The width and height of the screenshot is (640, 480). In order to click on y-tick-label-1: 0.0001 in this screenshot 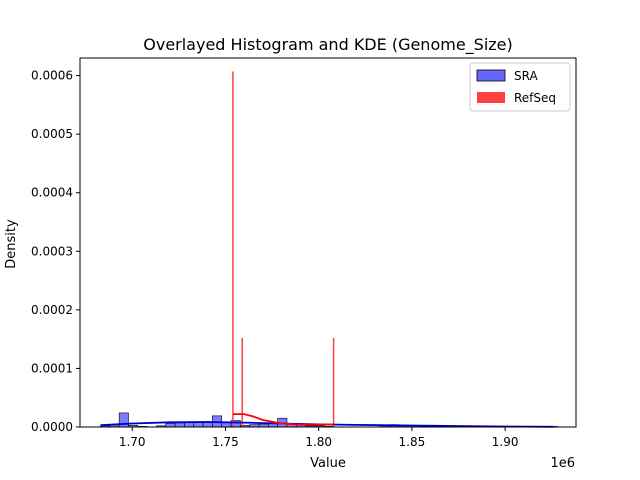, I will do `click(52, 368)`.